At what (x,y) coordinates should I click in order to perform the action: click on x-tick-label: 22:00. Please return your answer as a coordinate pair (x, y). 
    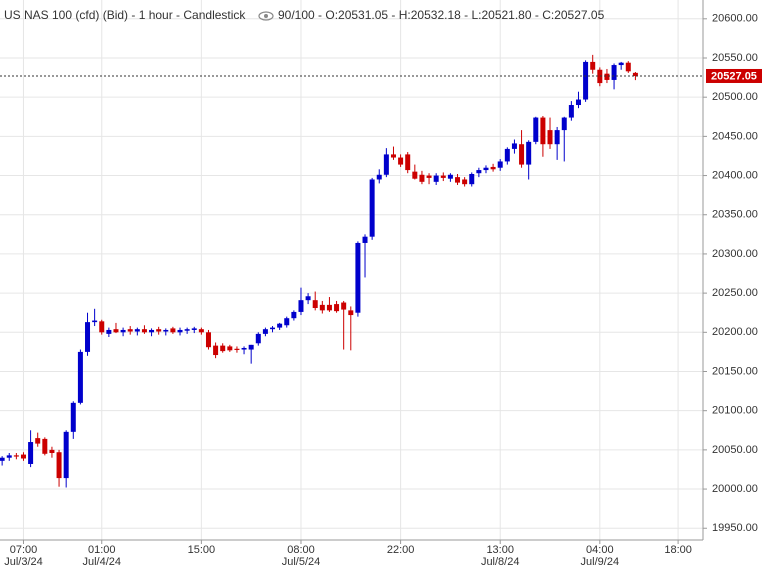
    Looking at the image, I should click on (401, 550).